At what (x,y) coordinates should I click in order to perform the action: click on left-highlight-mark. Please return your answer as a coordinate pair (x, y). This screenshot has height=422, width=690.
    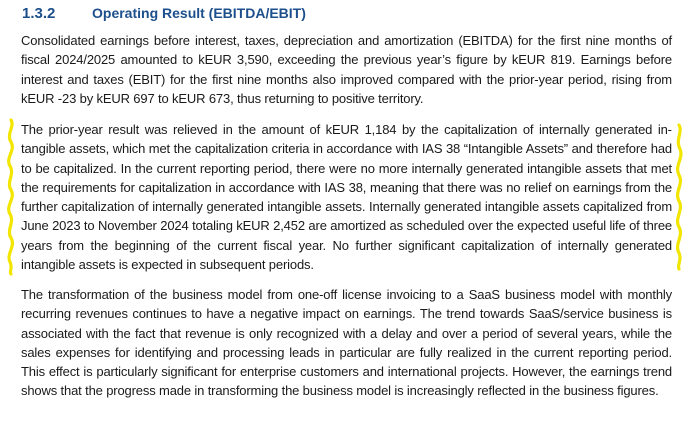
    Looking at the image, I should click on (10, 197).